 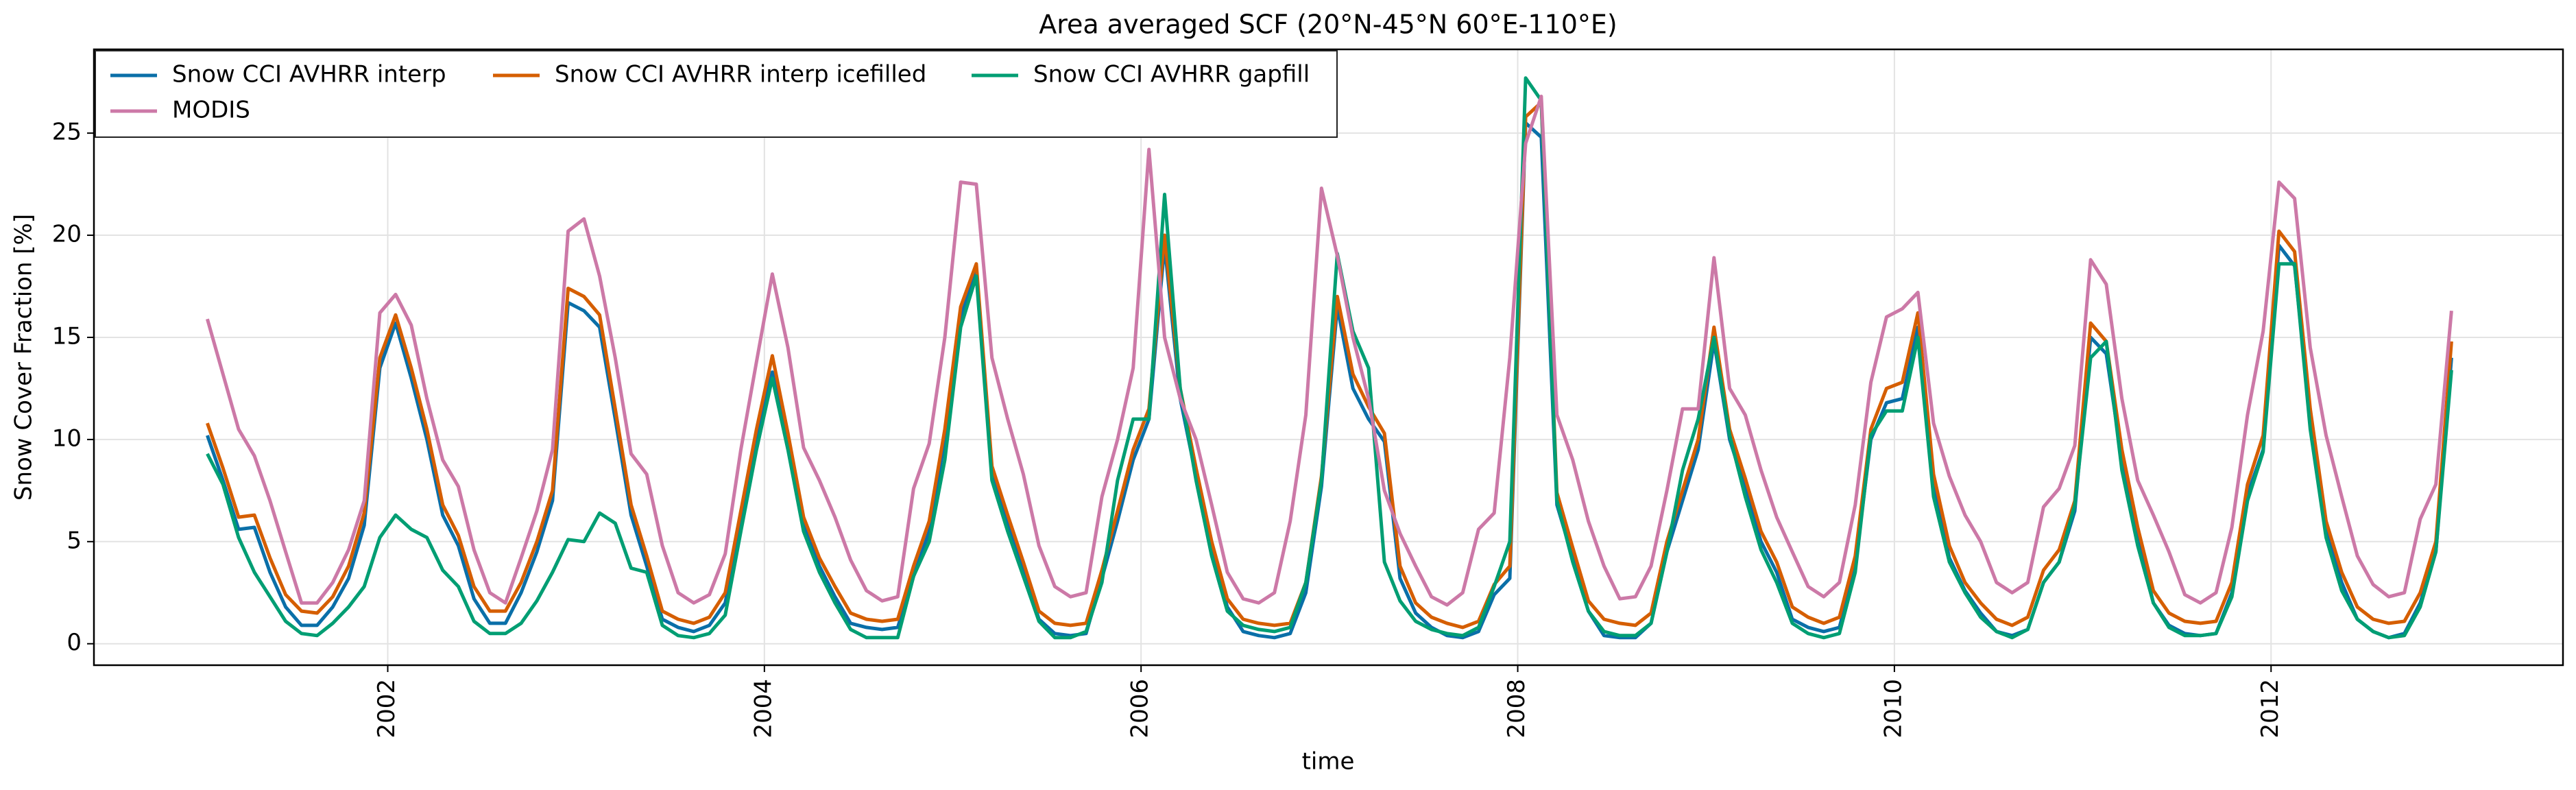 What do you see at coordinates (716, 94) in the screenshot?
I see `legend-box` at bounding box center [716, 94].